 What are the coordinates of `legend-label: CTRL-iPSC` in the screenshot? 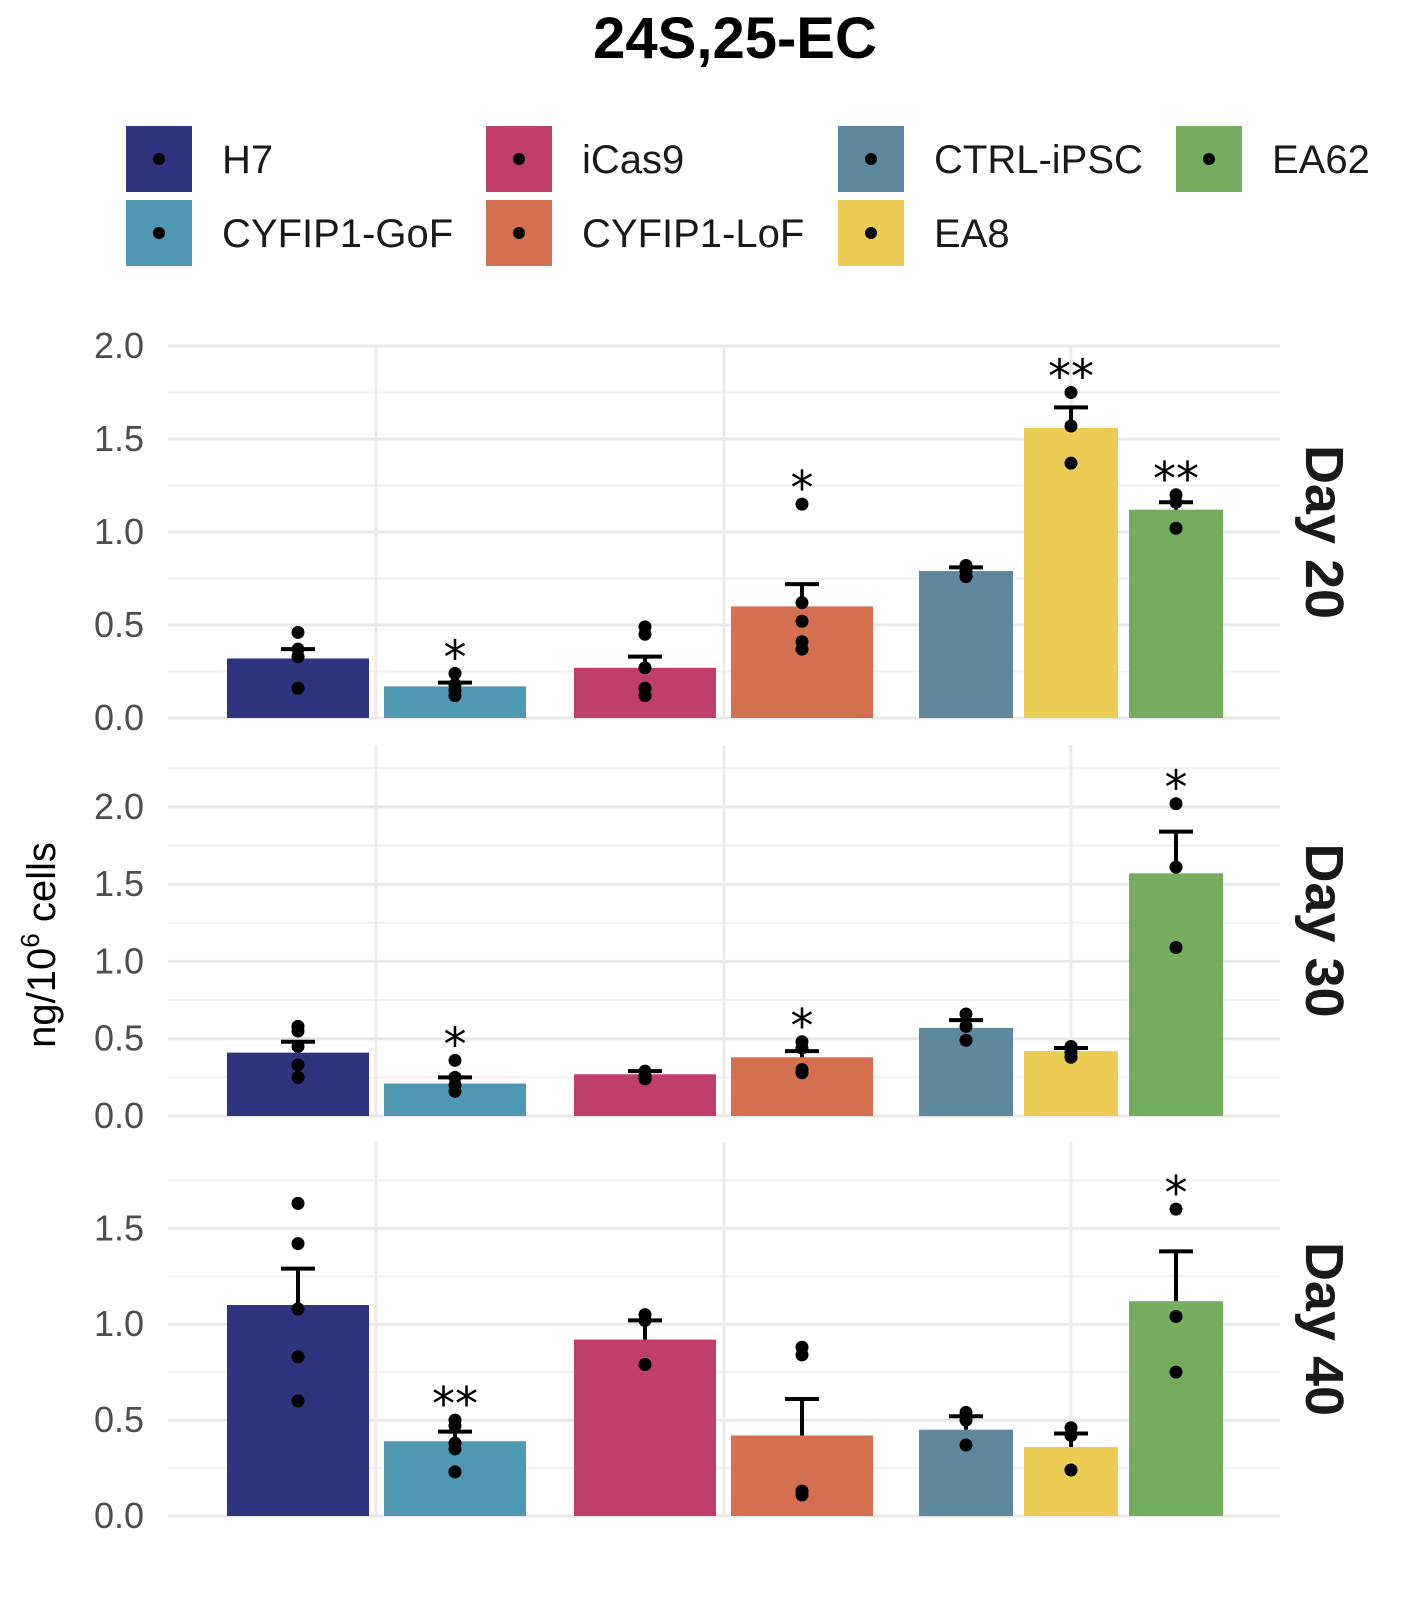 It's located at (1038, 160).